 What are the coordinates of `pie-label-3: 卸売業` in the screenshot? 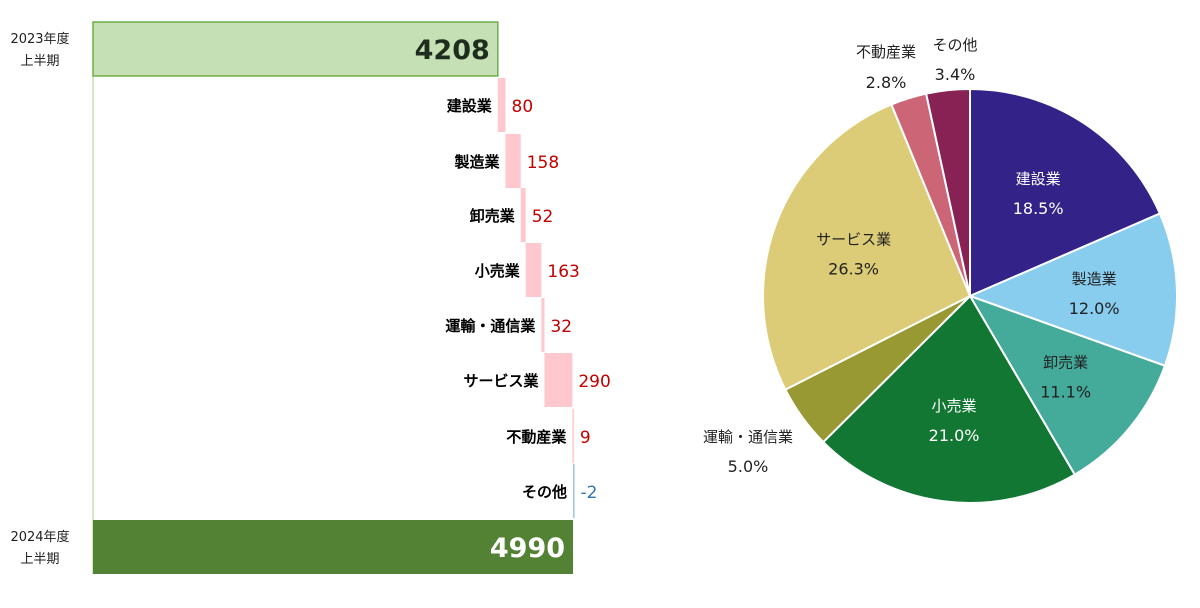 It's located at (1065, 362).